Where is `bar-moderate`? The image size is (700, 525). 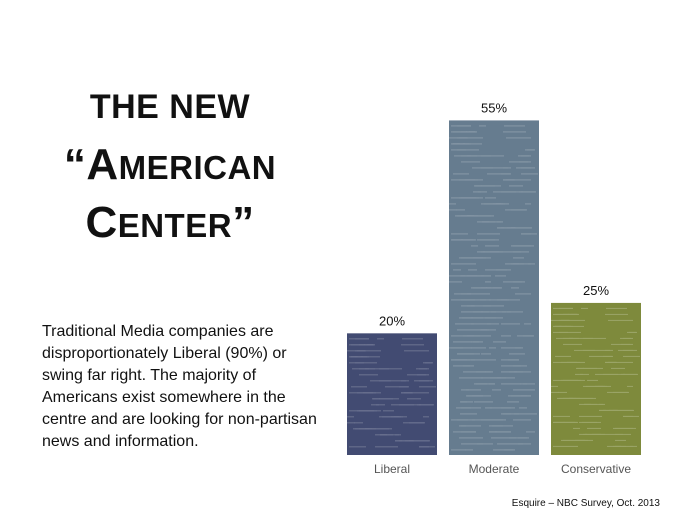 bar-moderate is located at coordinates (494, 288).